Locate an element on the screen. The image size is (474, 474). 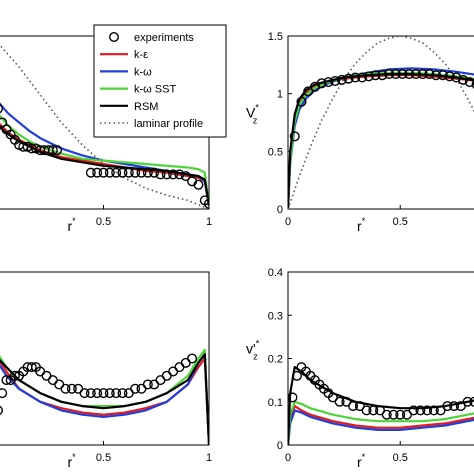
y-tick-label: 0.5 is located at coordinates (275, 152).